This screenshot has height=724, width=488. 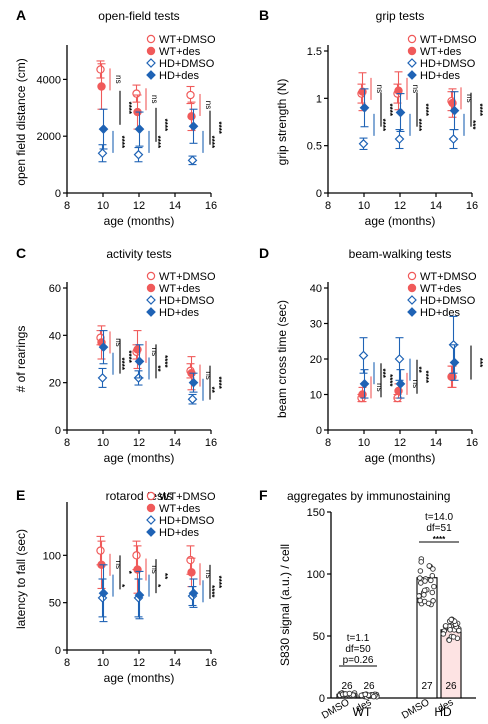 I want to click on chart-title: beam-walking tests, so click(x=400, y=254).